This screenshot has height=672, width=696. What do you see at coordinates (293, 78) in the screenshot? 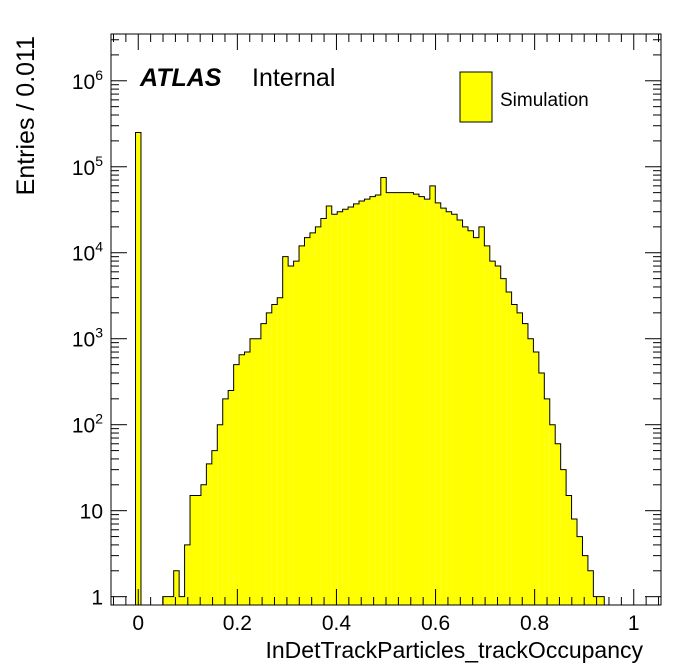
I see `internal-label: Internal` at bounding box center [293, 78].